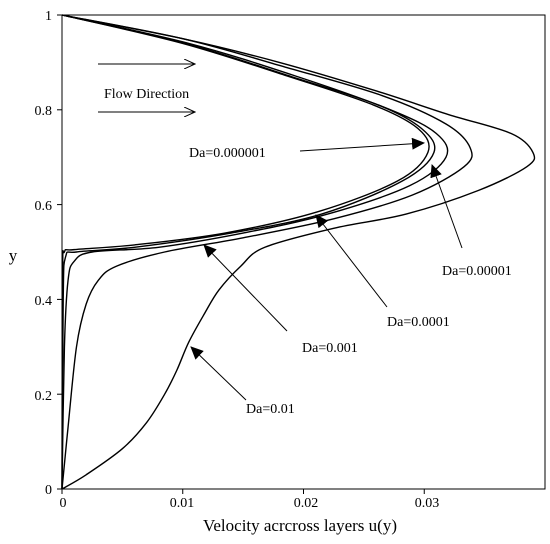  Describe the element at coordinates (48, 16) in the screenshot. I see `y-tick-label: 1` at that location.